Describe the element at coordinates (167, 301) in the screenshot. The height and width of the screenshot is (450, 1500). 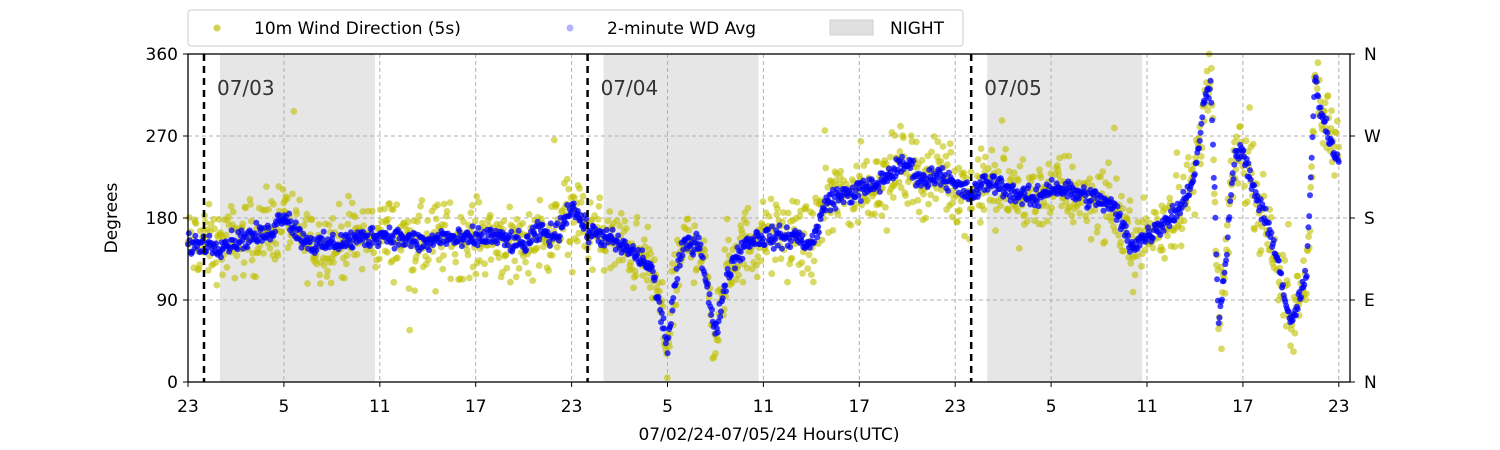
I see `y-tick-label-1: 90` at that location.